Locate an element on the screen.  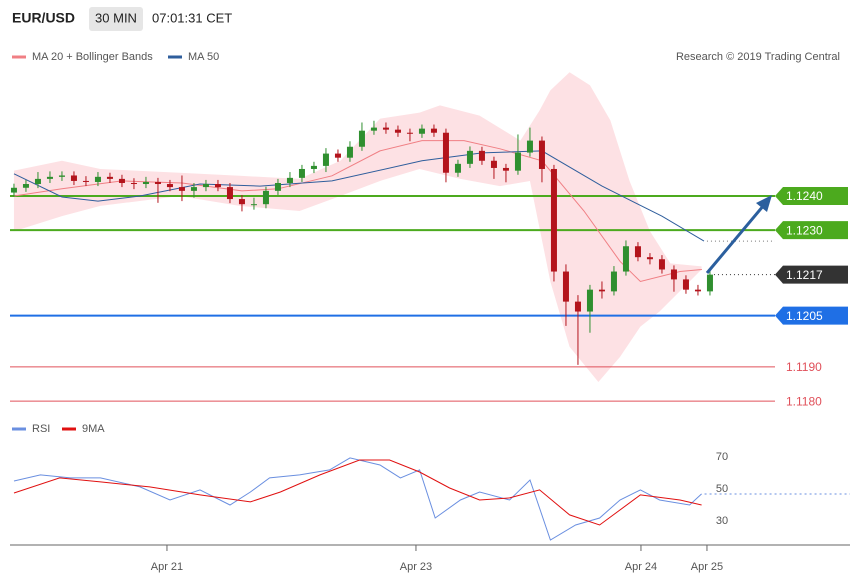
level-label: 1.1205 is located at coordinates (804, 316).